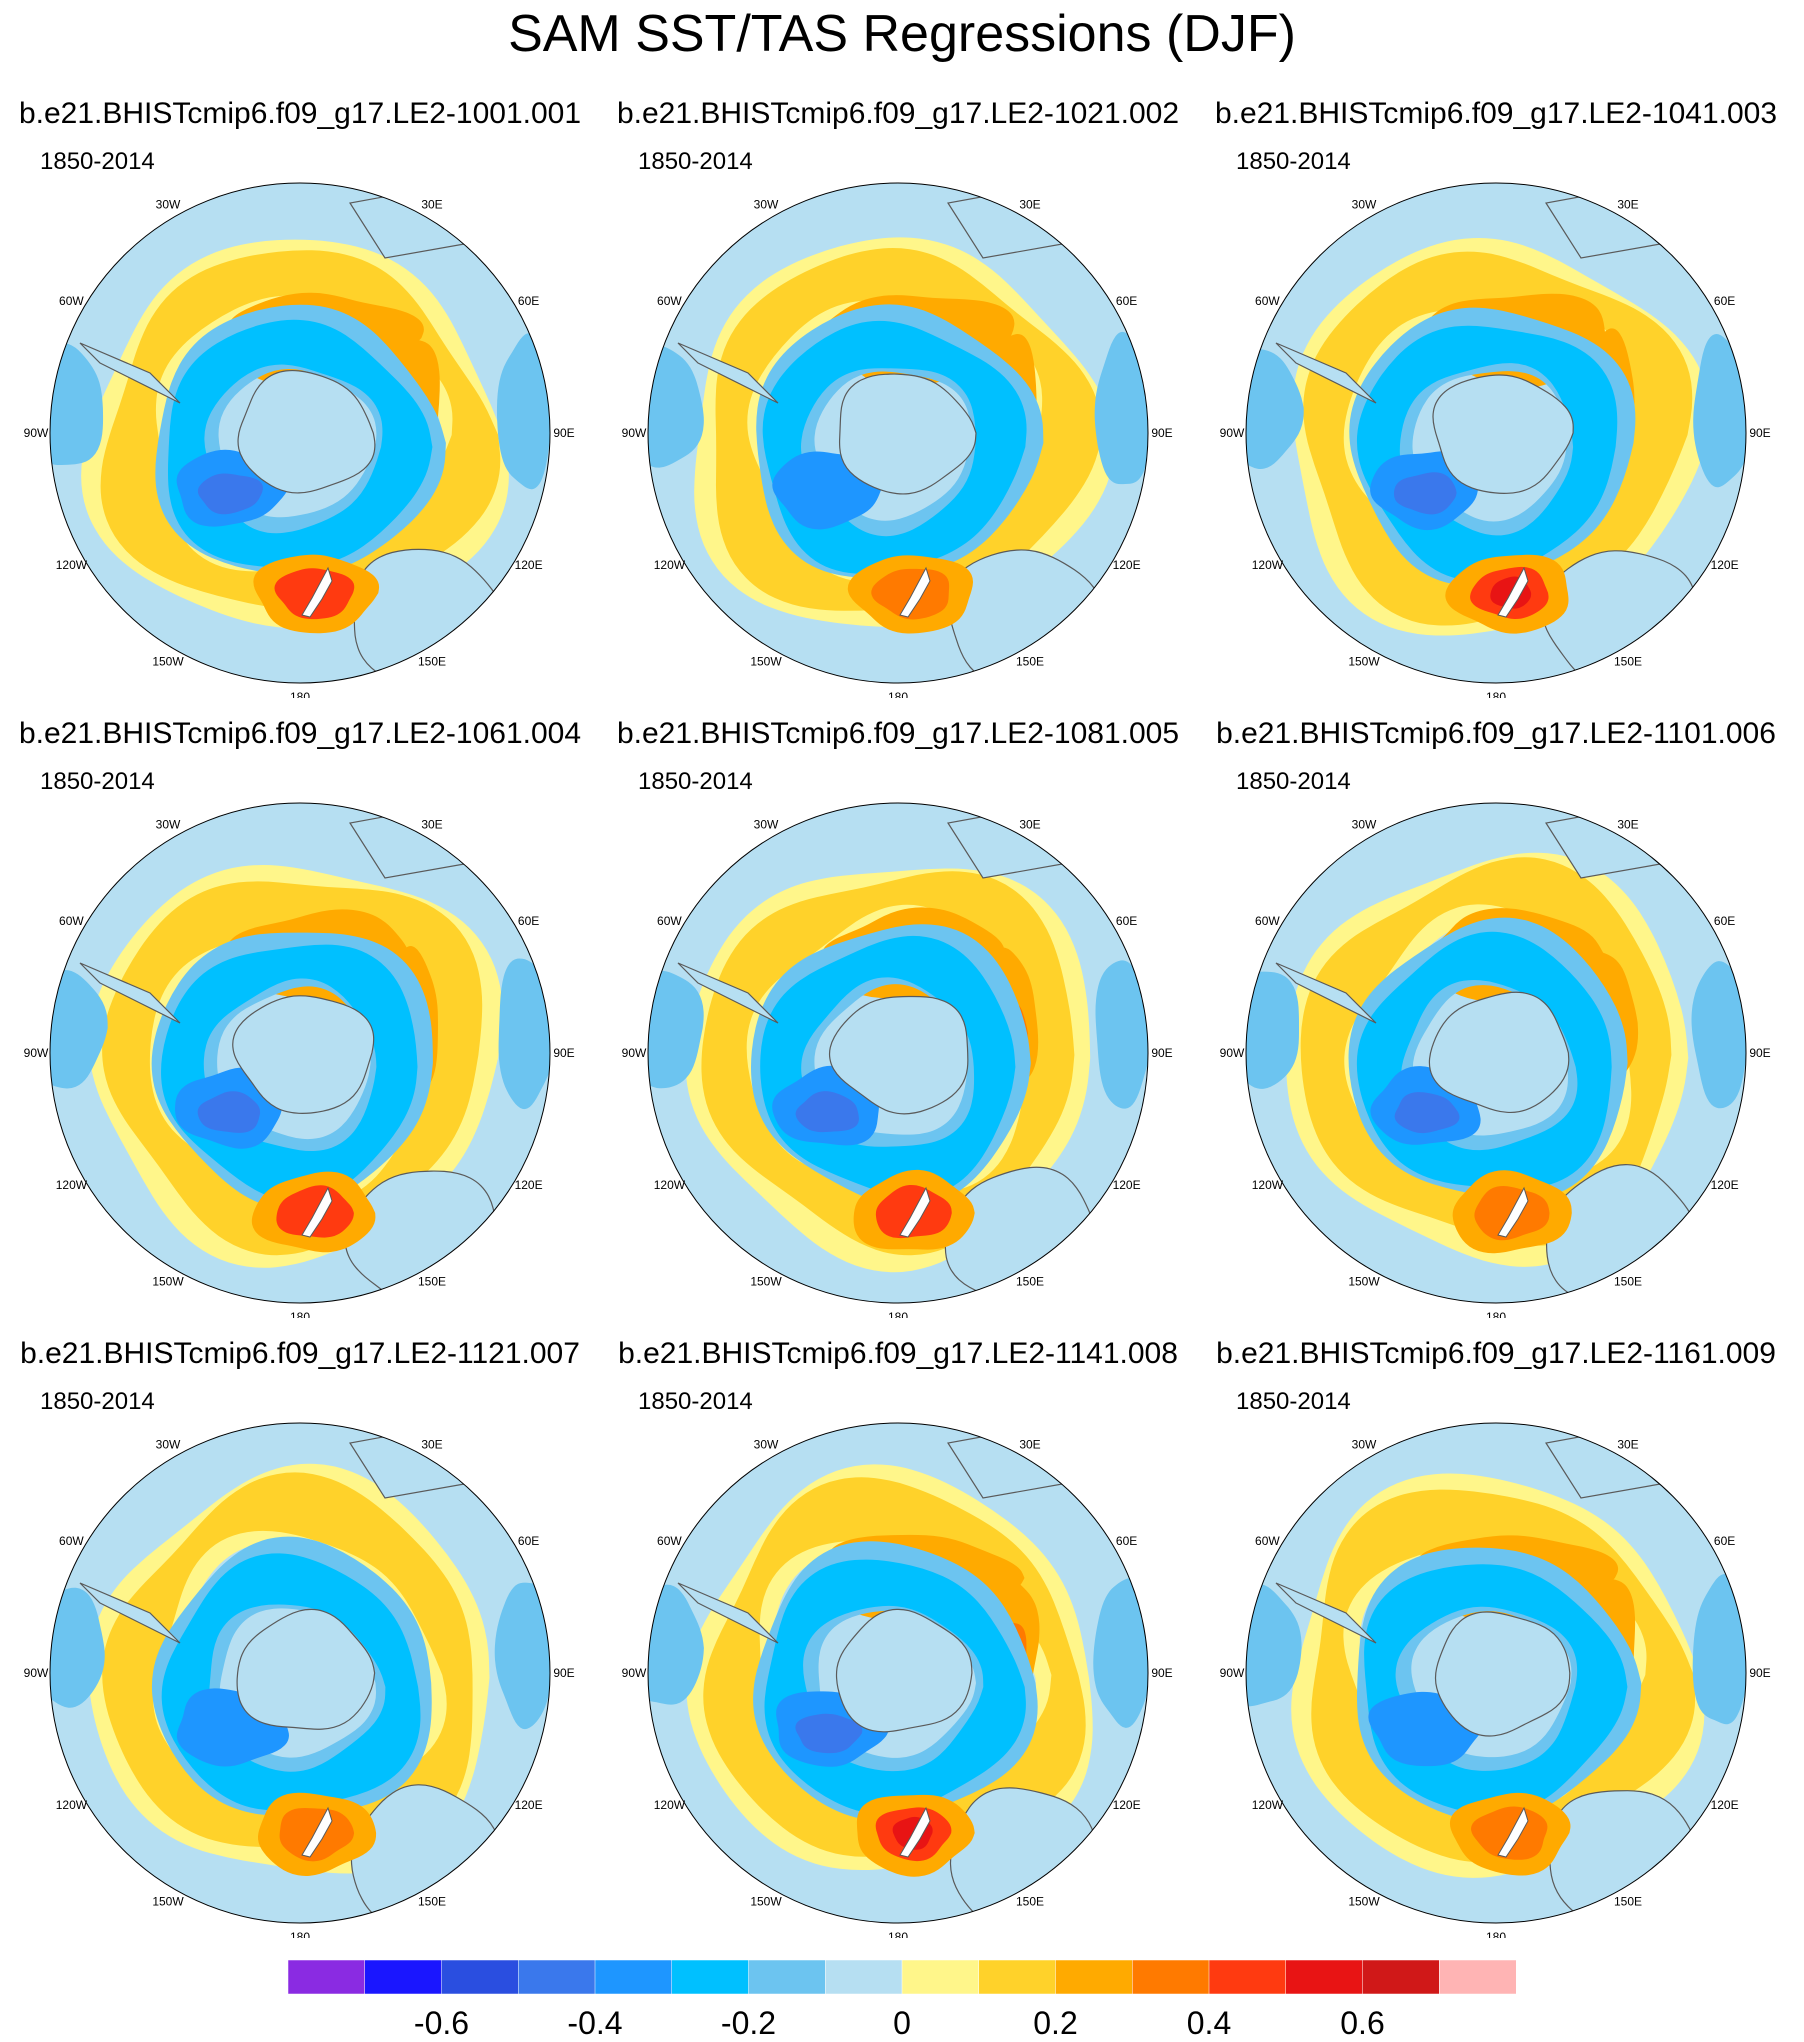 This screenshot has width=1804, height=2042. Describe the element at coordinates (594, 2022) in the screenshot. I see `colorbar-tick-label: -0.4` at that location.